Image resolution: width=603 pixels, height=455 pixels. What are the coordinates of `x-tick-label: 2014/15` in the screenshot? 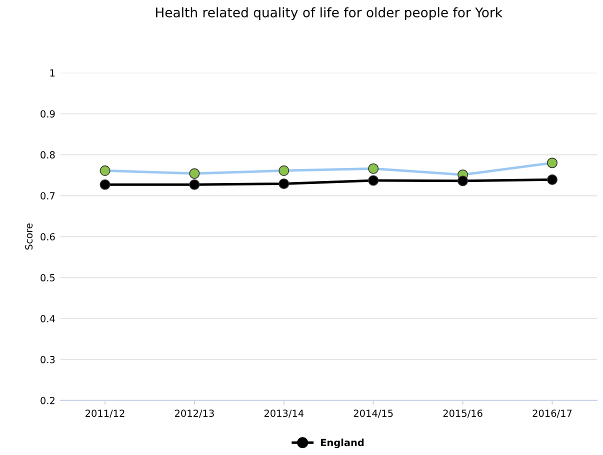 It's located at (373, 414).